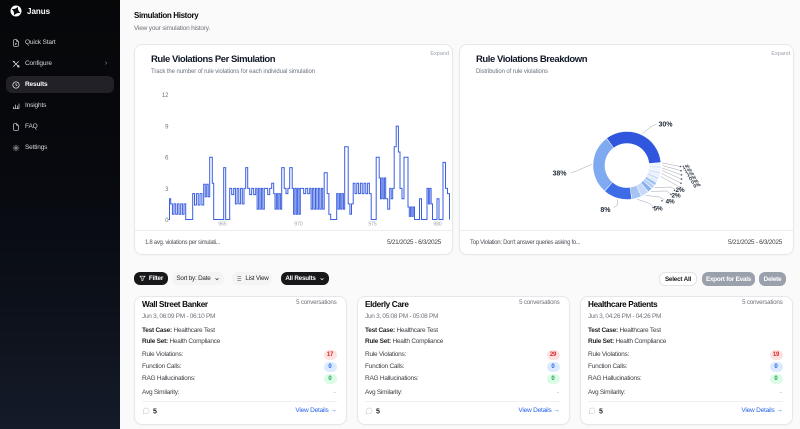  What do you see at coordinates (666, 125) in the screenshot?
I see `svg-text: 30%` at bounding box center [666, 125].